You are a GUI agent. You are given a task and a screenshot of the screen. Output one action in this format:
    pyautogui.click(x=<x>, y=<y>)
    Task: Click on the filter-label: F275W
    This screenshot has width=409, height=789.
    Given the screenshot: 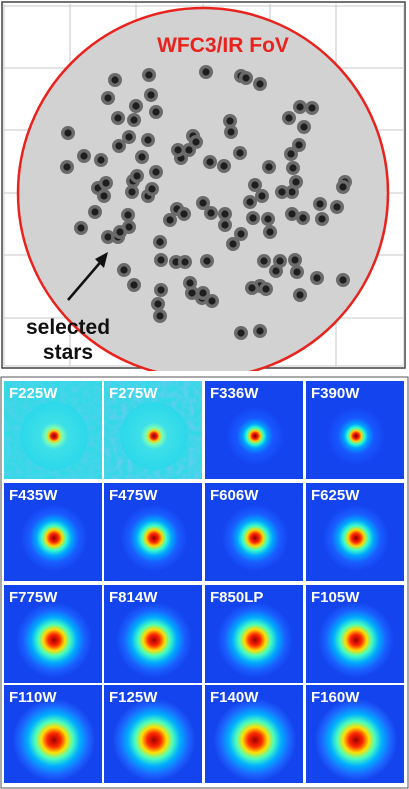 What is the action you would take?
    pyautogui.click(x=133, y=393)
    